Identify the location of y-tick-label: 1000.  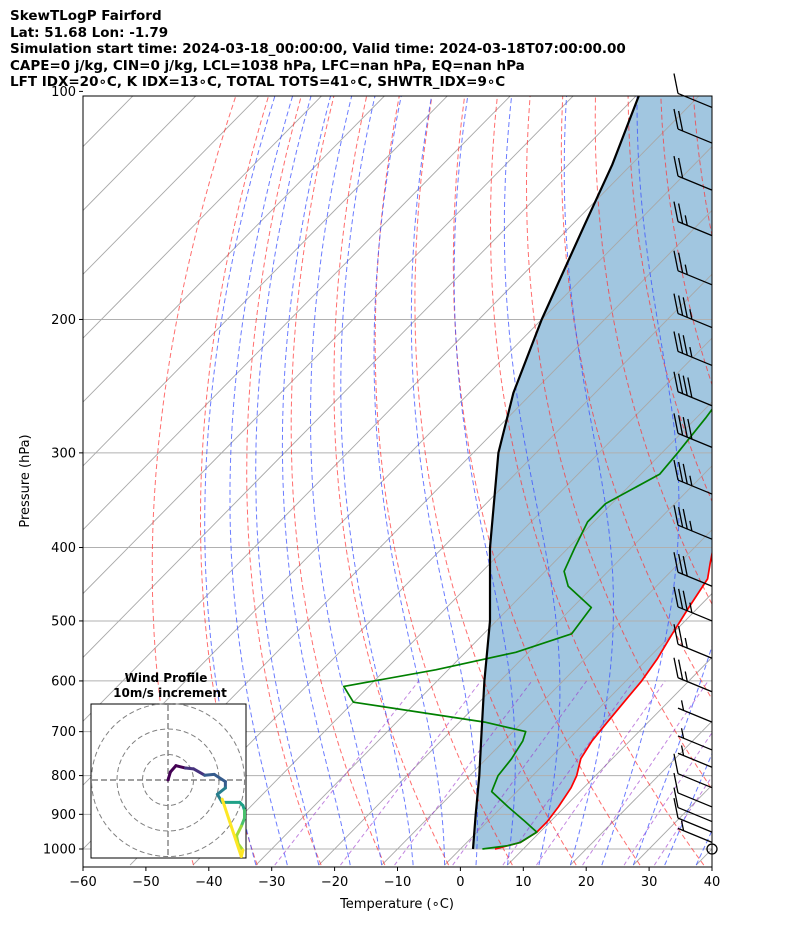
(59, 850).